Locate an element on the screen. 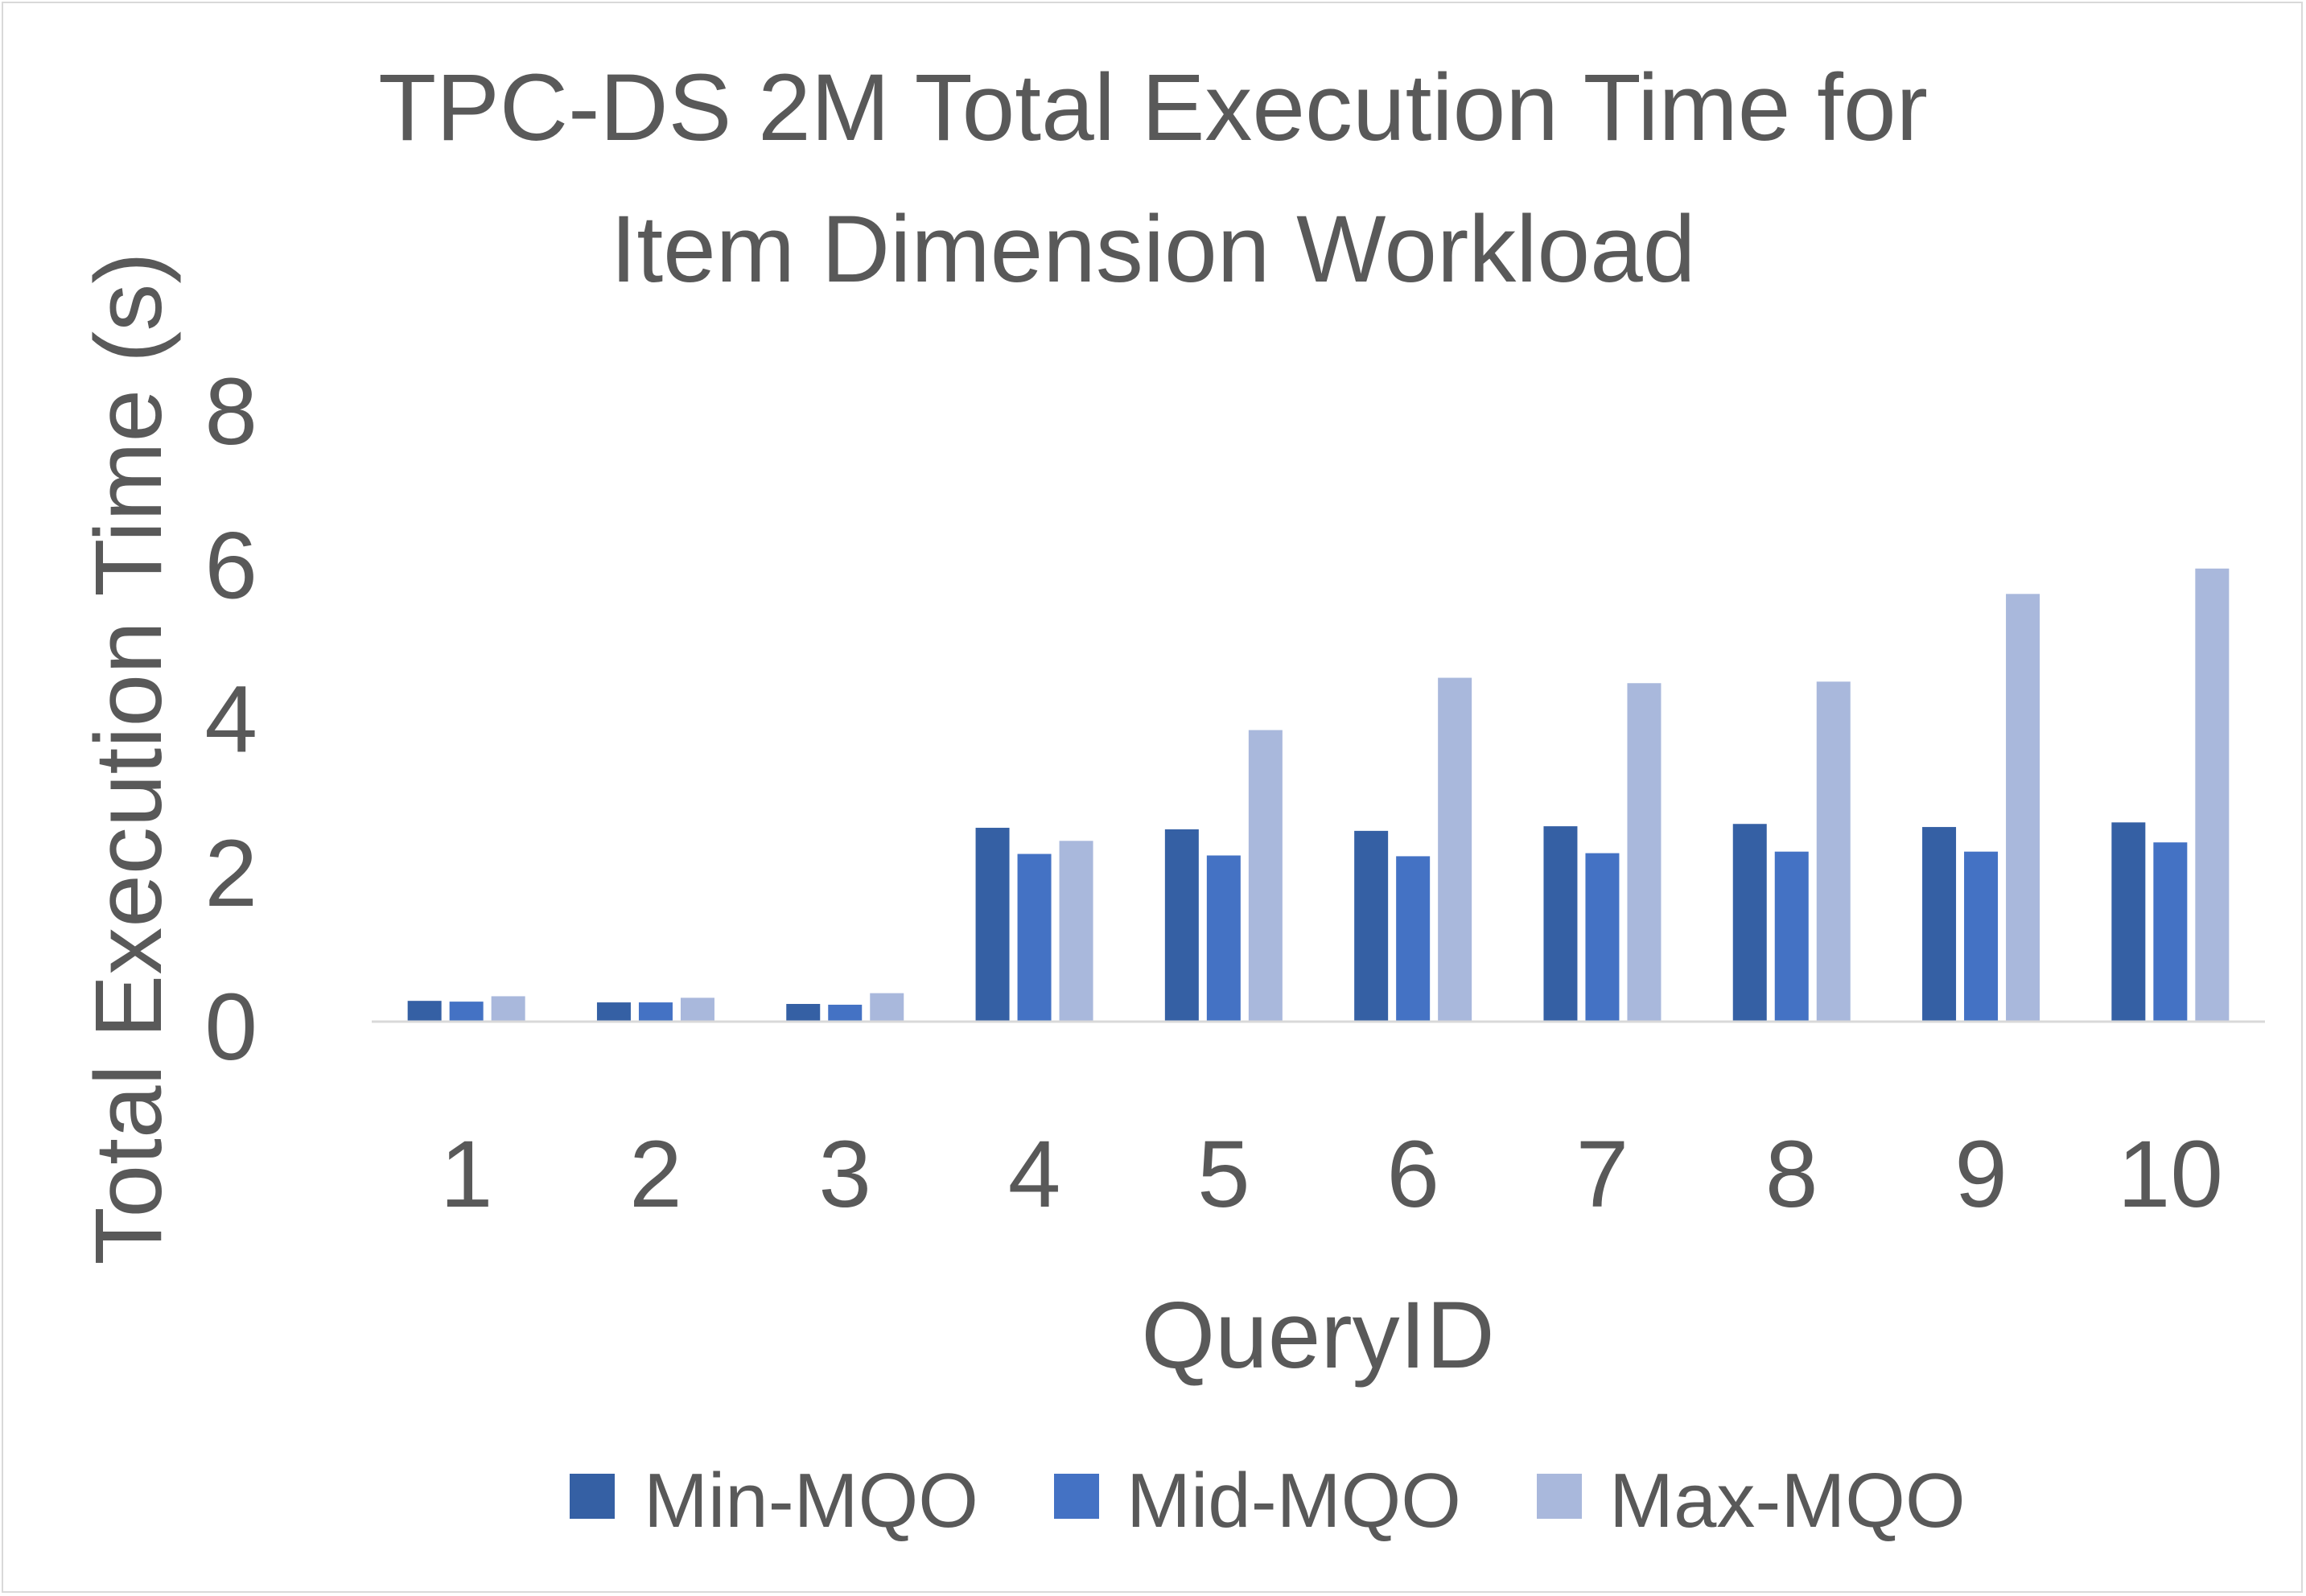  y-tick-label: 4 is located at coordinates (230, 720).